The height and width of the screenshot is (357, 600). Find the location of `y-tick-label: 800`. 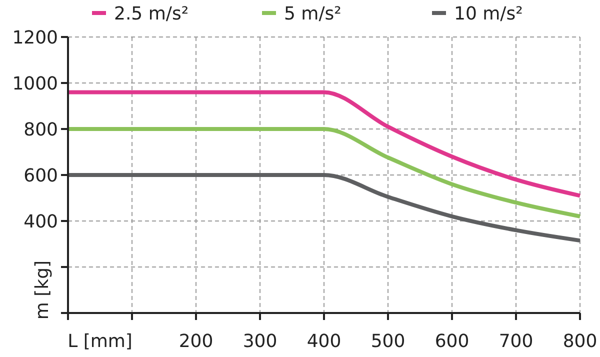

y-tick-label: 800 is located at coordinates (41, 129).